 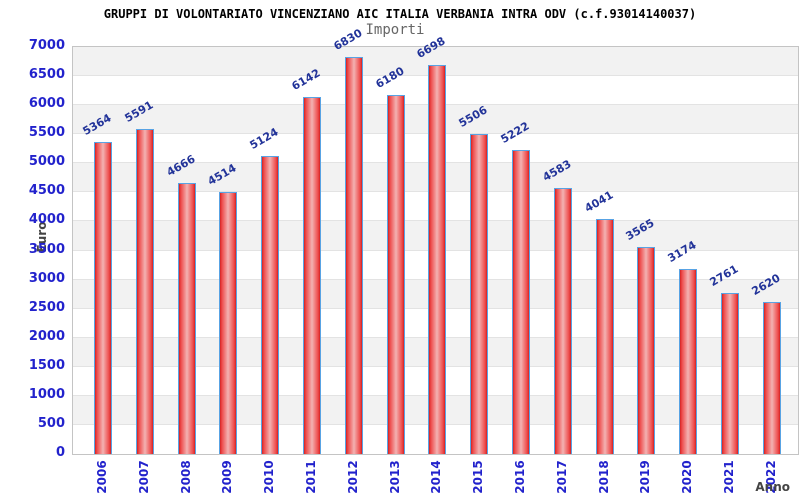 I want to click on bar-2018, so click(x=604, y=336).